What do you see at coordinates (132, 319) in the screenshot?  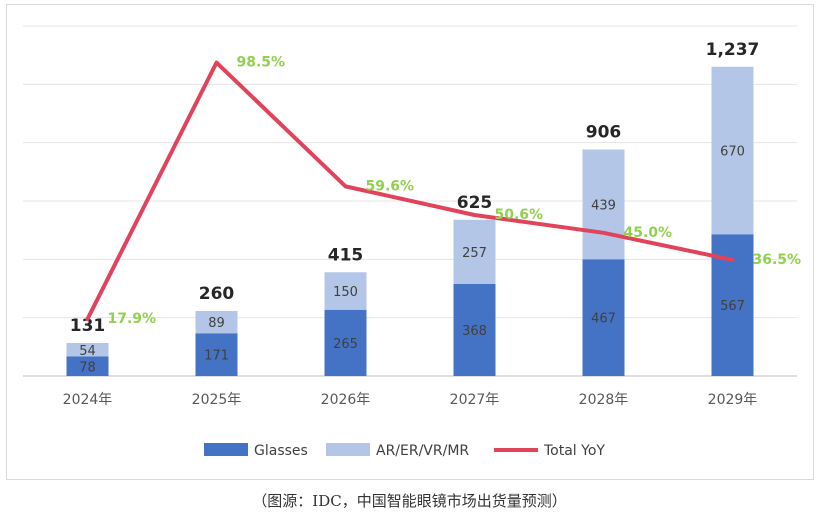 I see `yoy-label: 17.9%` at bounding box center [132, 319].